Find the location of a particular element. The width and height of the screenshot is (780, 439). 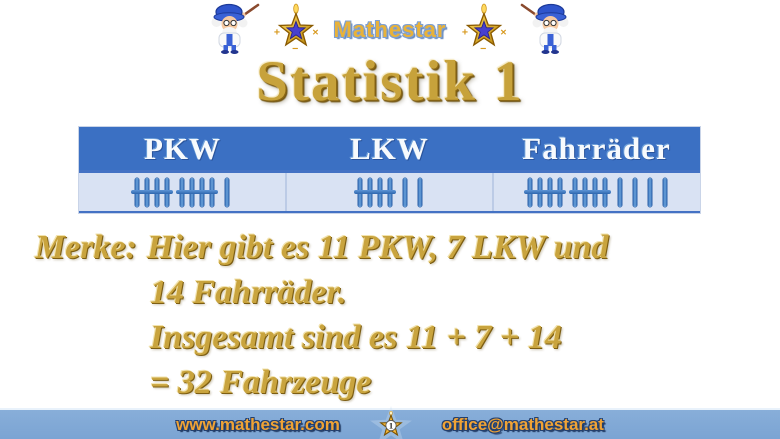

logo-row: + × − Mathestar + × − is located at coordinates (390, 30).